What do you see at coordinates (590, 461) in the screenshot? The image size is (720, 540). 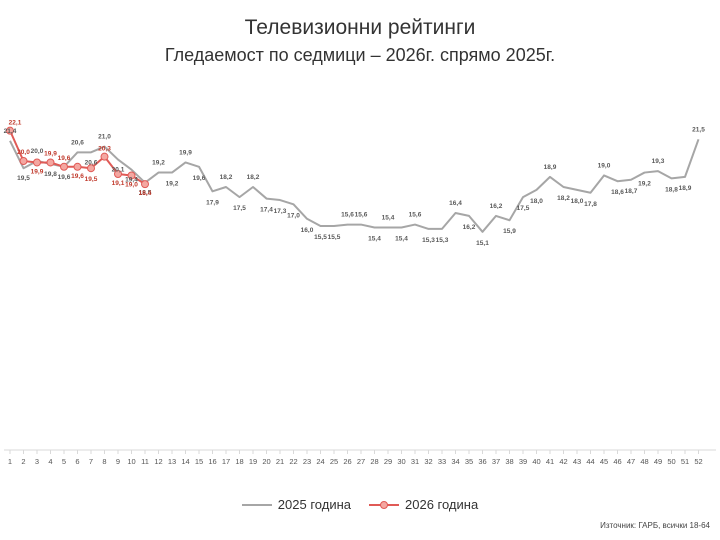 I see `x-tick-label: 44` at bounding box center [590, 461].